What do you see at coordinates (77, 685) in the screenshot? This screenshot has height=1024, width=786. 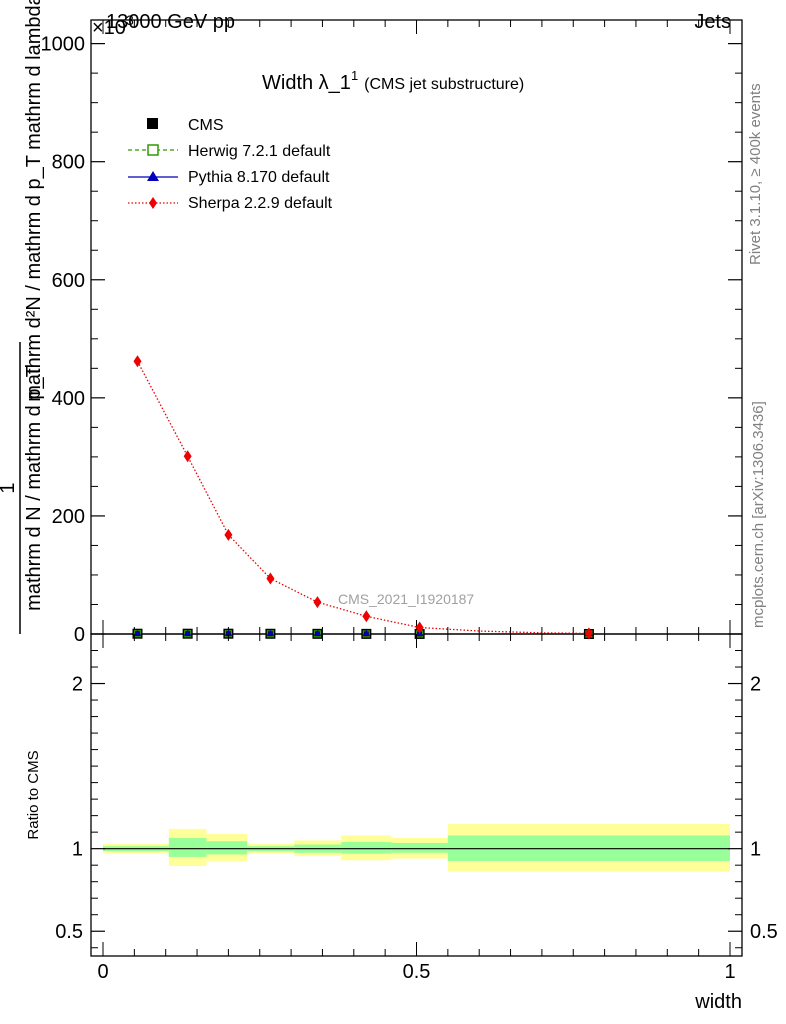 I see `ratio-ytick-label: 2` at bounding box center [77, 685].